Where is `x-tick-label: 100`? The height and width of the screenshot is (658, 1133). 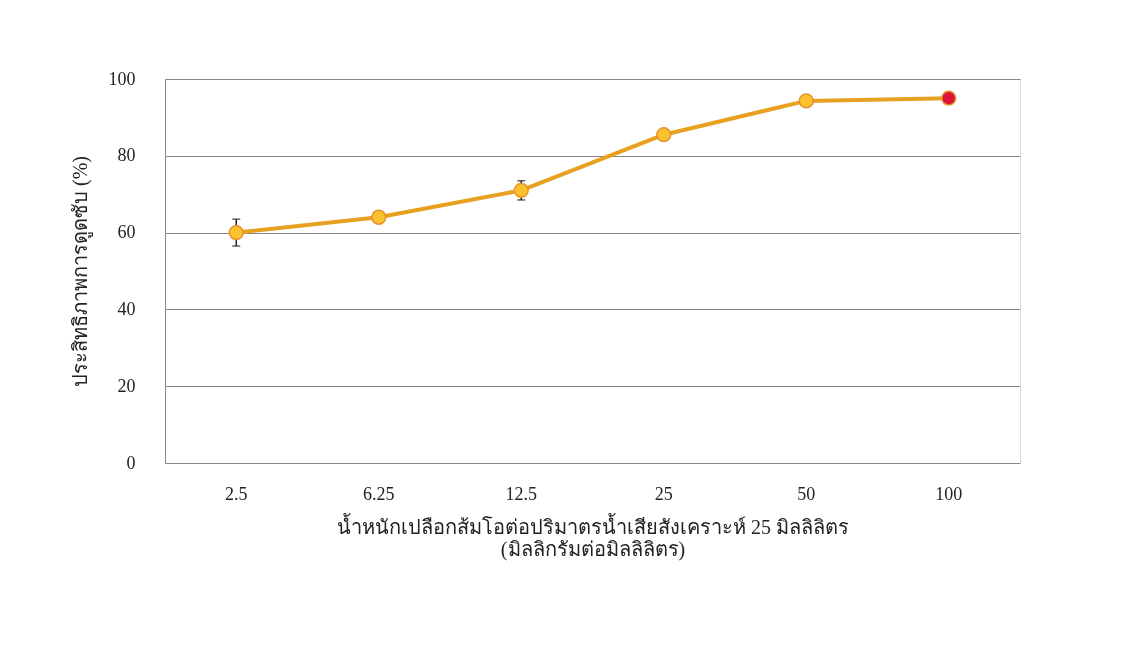 x-tick-label: 100 is located at coordinates (949, 493).